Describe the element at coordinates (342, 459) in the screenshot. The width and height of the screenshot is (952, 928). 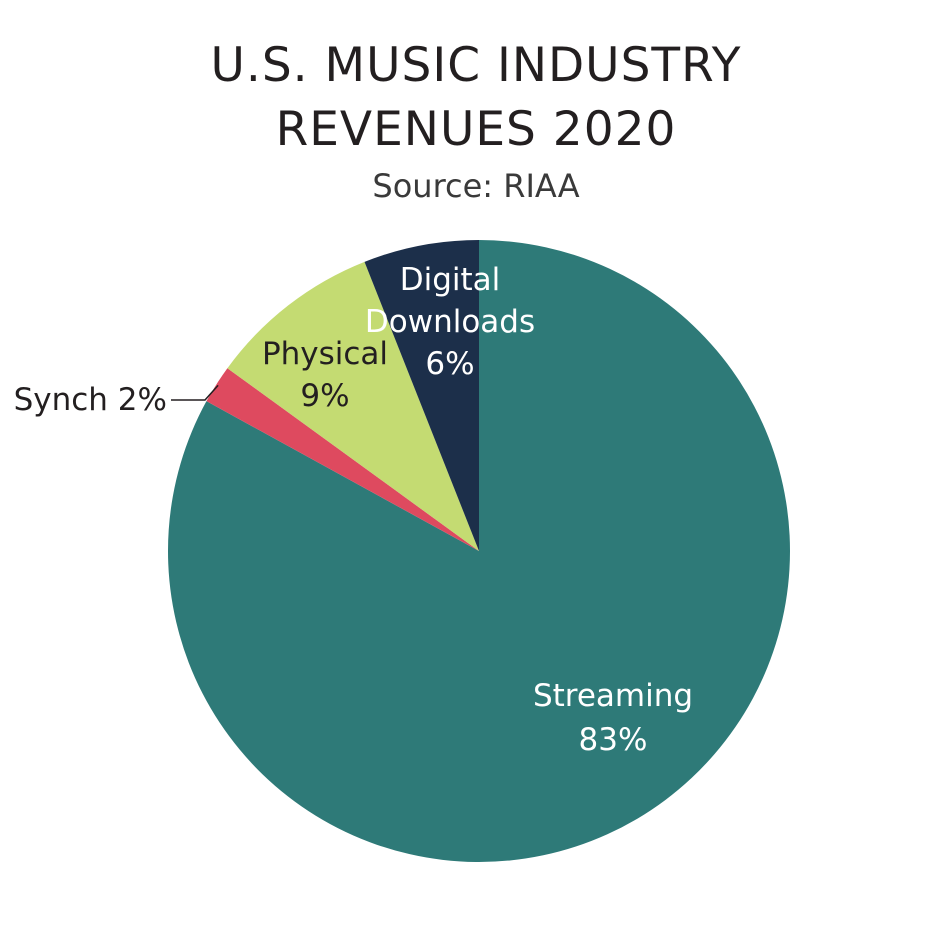
I see `pie-slice-synch` at that location.